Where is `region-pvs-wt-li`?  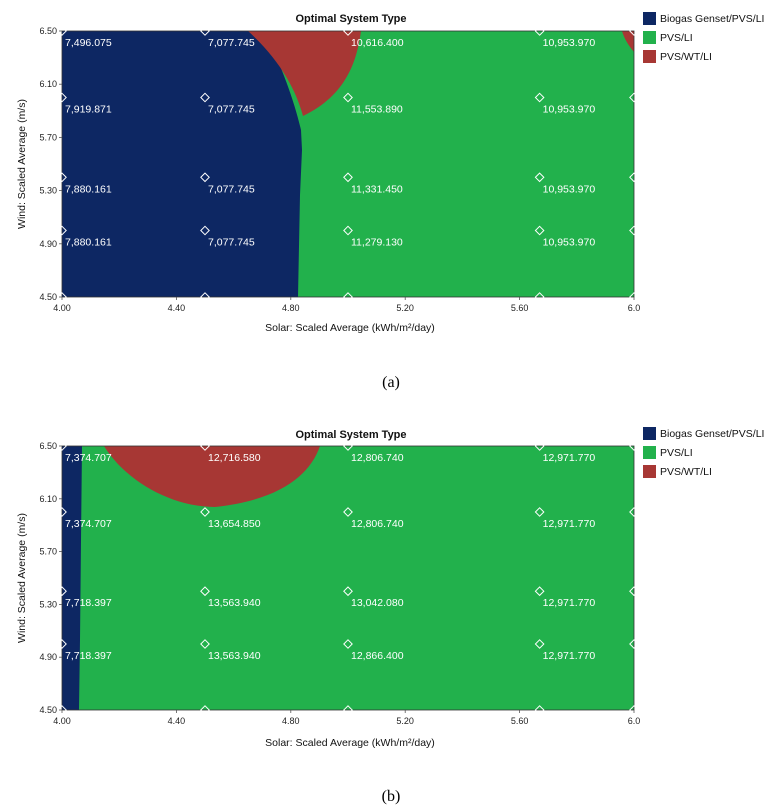 region-pvs-wt-li is located at coordinates (212, 476).